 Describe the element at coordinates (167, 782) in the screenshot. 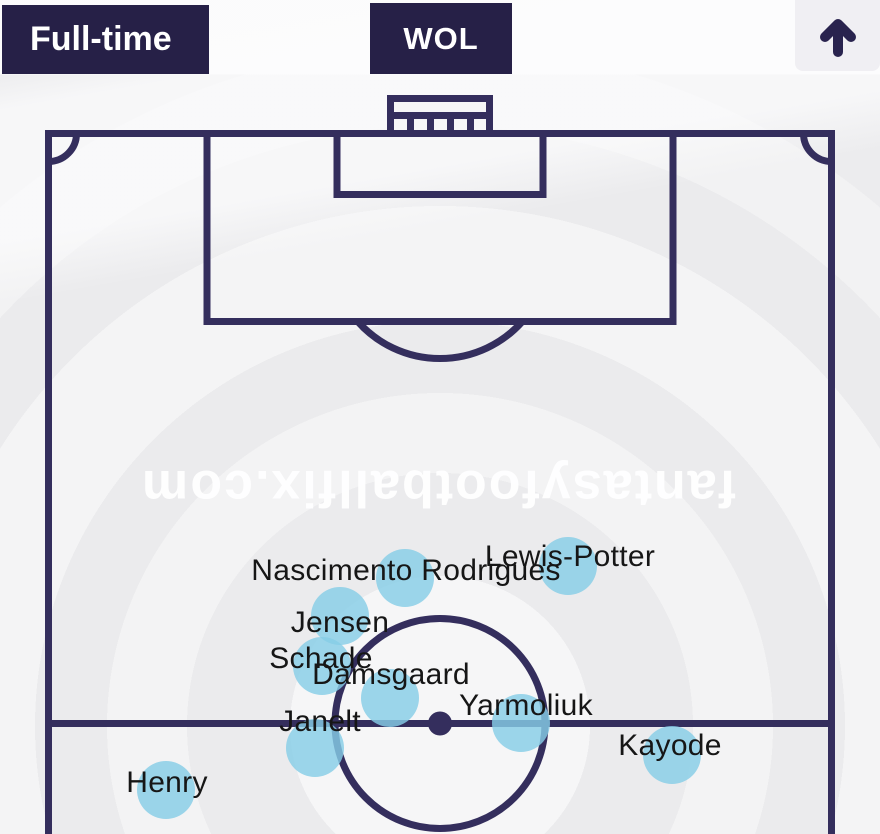

I see `player-label: Henry` at that location.